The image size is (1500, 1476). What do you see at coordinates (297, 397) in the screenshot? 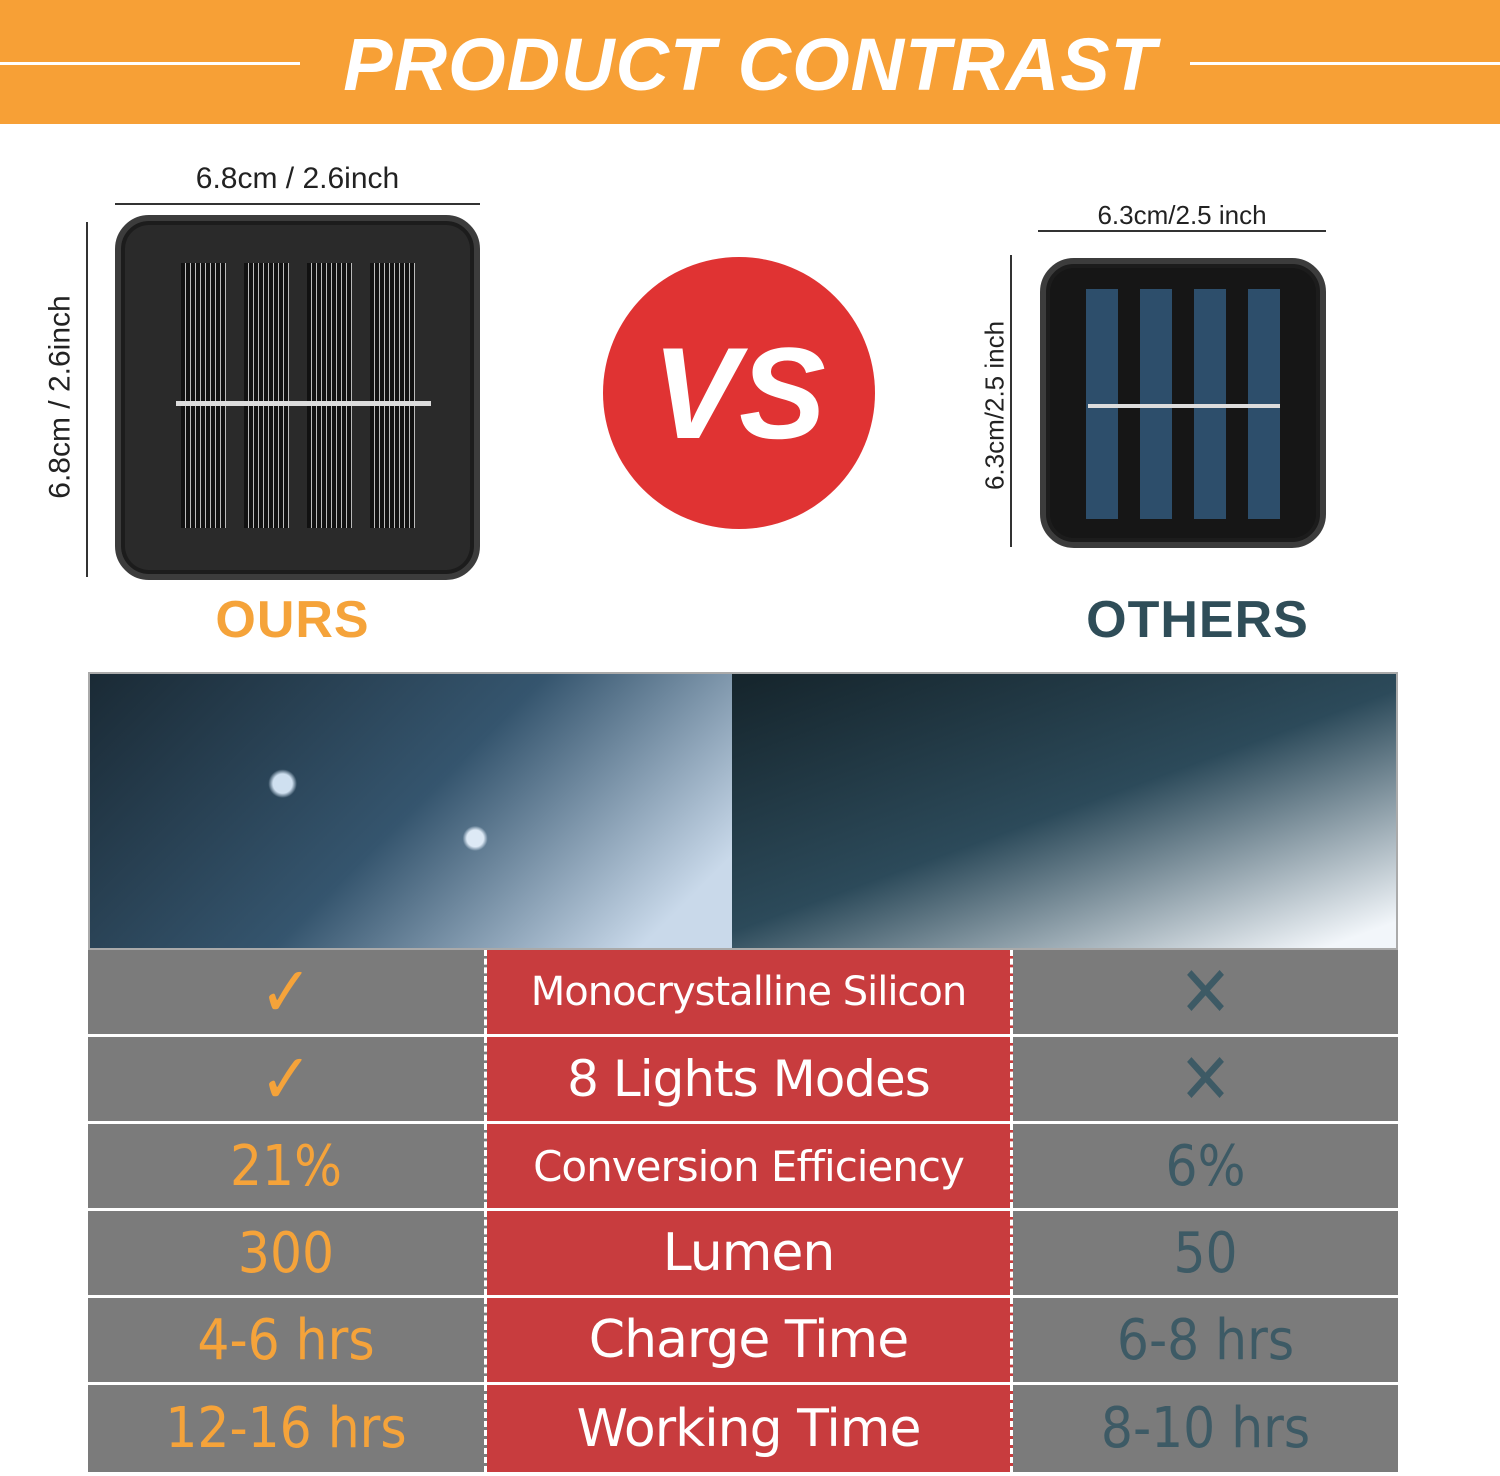
I see `ours-solar-panel` at bounding box center [297, 397].